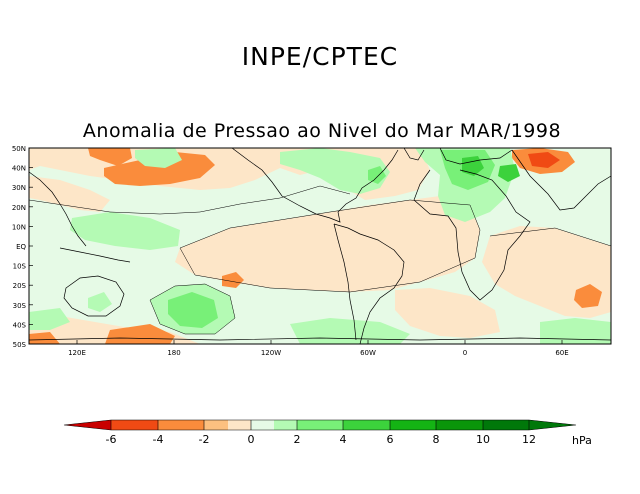  Describe the element at coordinates (69, 194) in the screenshot. I see `anomaly-negative-west-pacific` at that location.